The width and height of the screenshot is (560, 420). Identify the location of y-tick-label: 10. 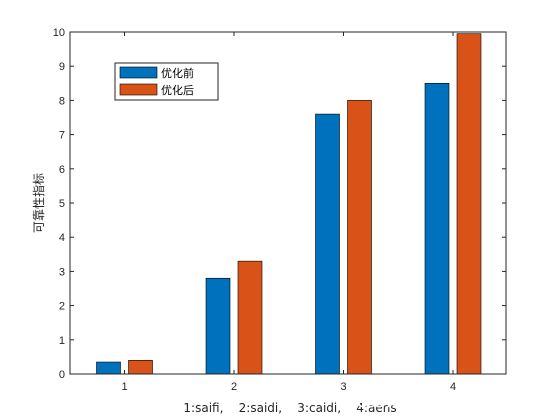
(59, 33).